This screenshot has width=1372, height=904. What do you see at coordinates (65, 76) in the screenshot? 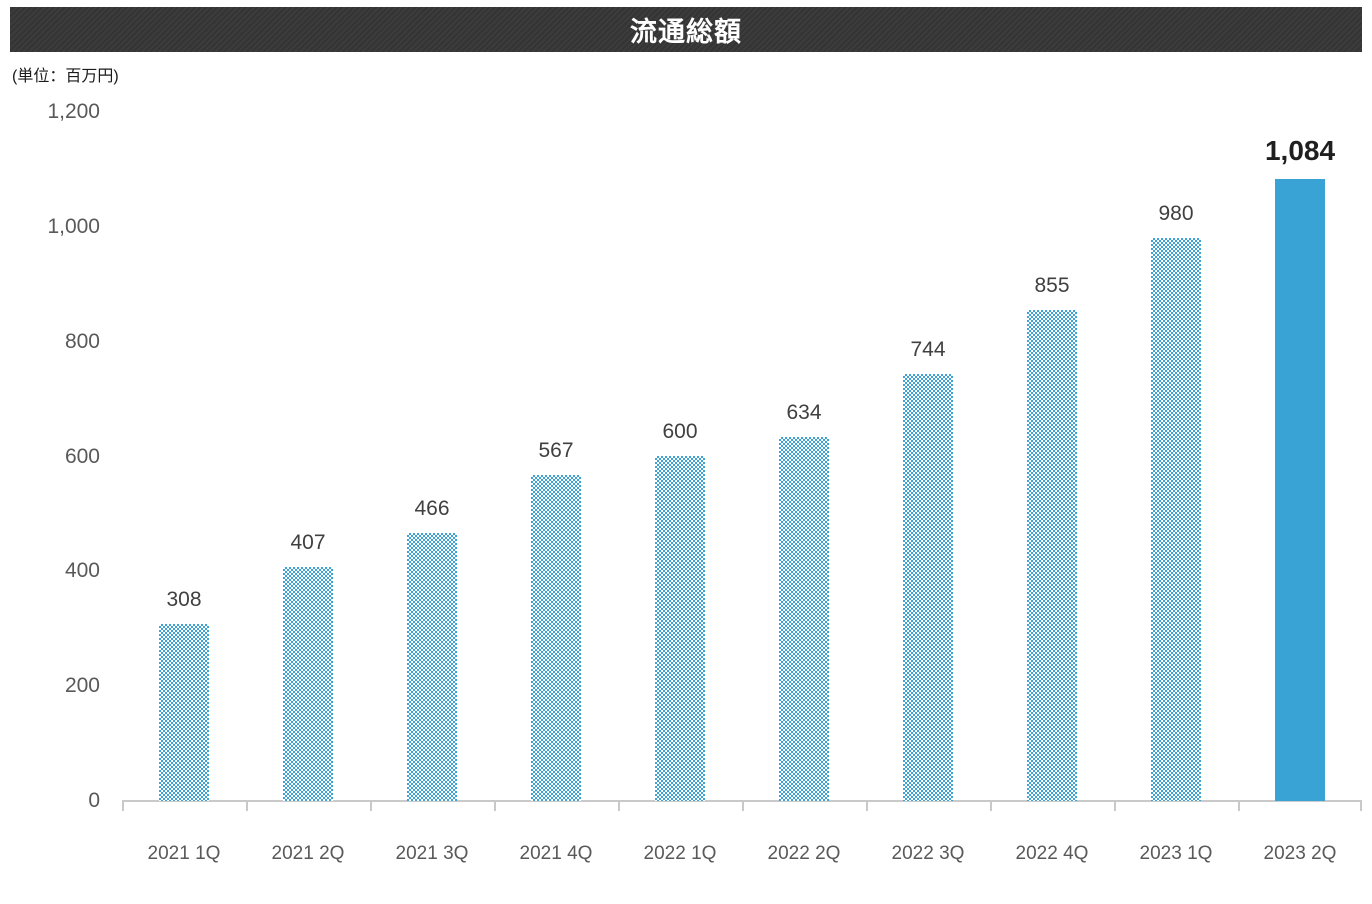
I see `unit-note: (単位：百万円)` at bounding box center [65, 76].